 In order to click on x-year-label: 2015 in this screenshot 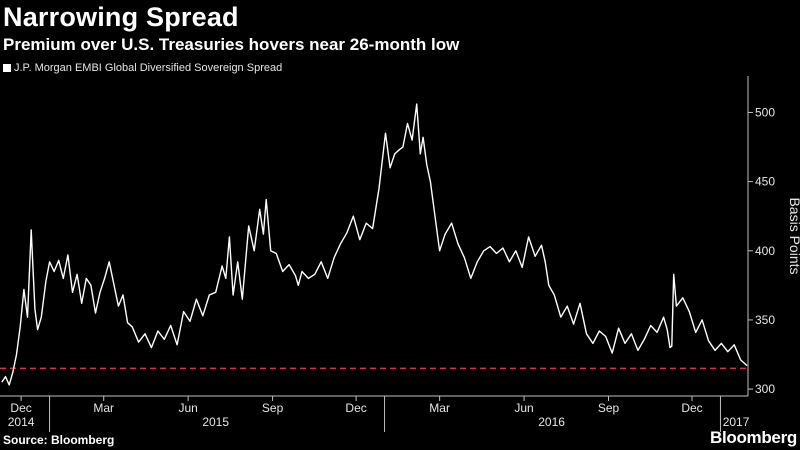, I will do `click(215, 422)`.